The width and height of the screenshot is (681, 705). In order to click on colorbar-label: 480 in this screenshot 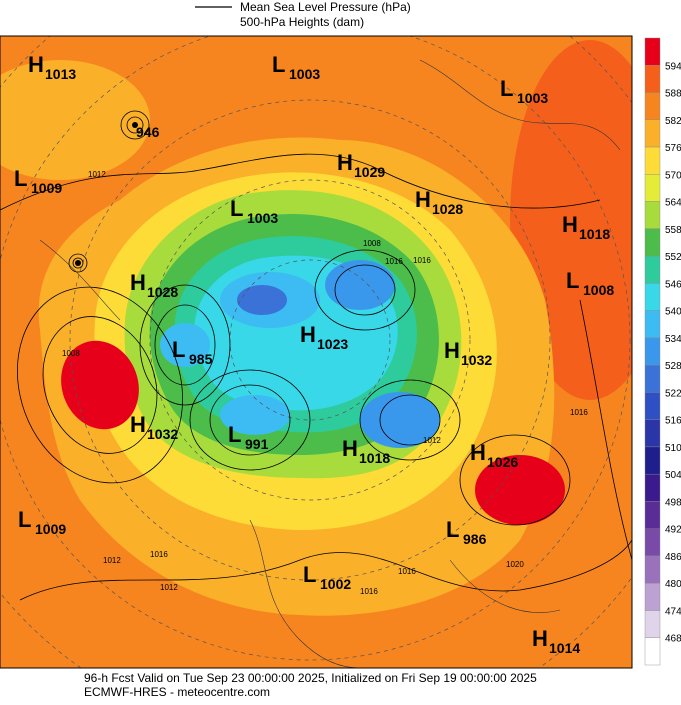, I will do `click(673, 584)`.